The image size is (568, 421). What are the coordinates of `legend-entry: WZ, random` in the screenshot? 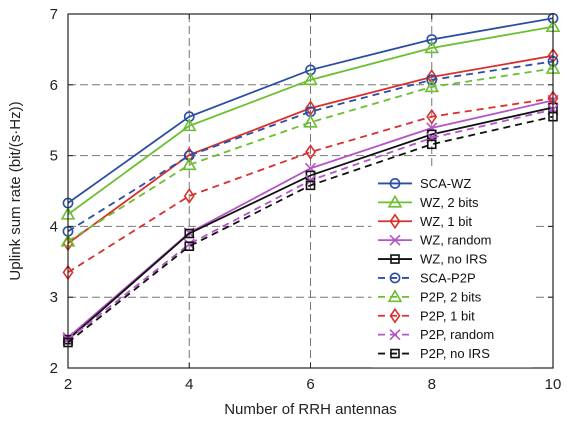 It's located at (435, 240).